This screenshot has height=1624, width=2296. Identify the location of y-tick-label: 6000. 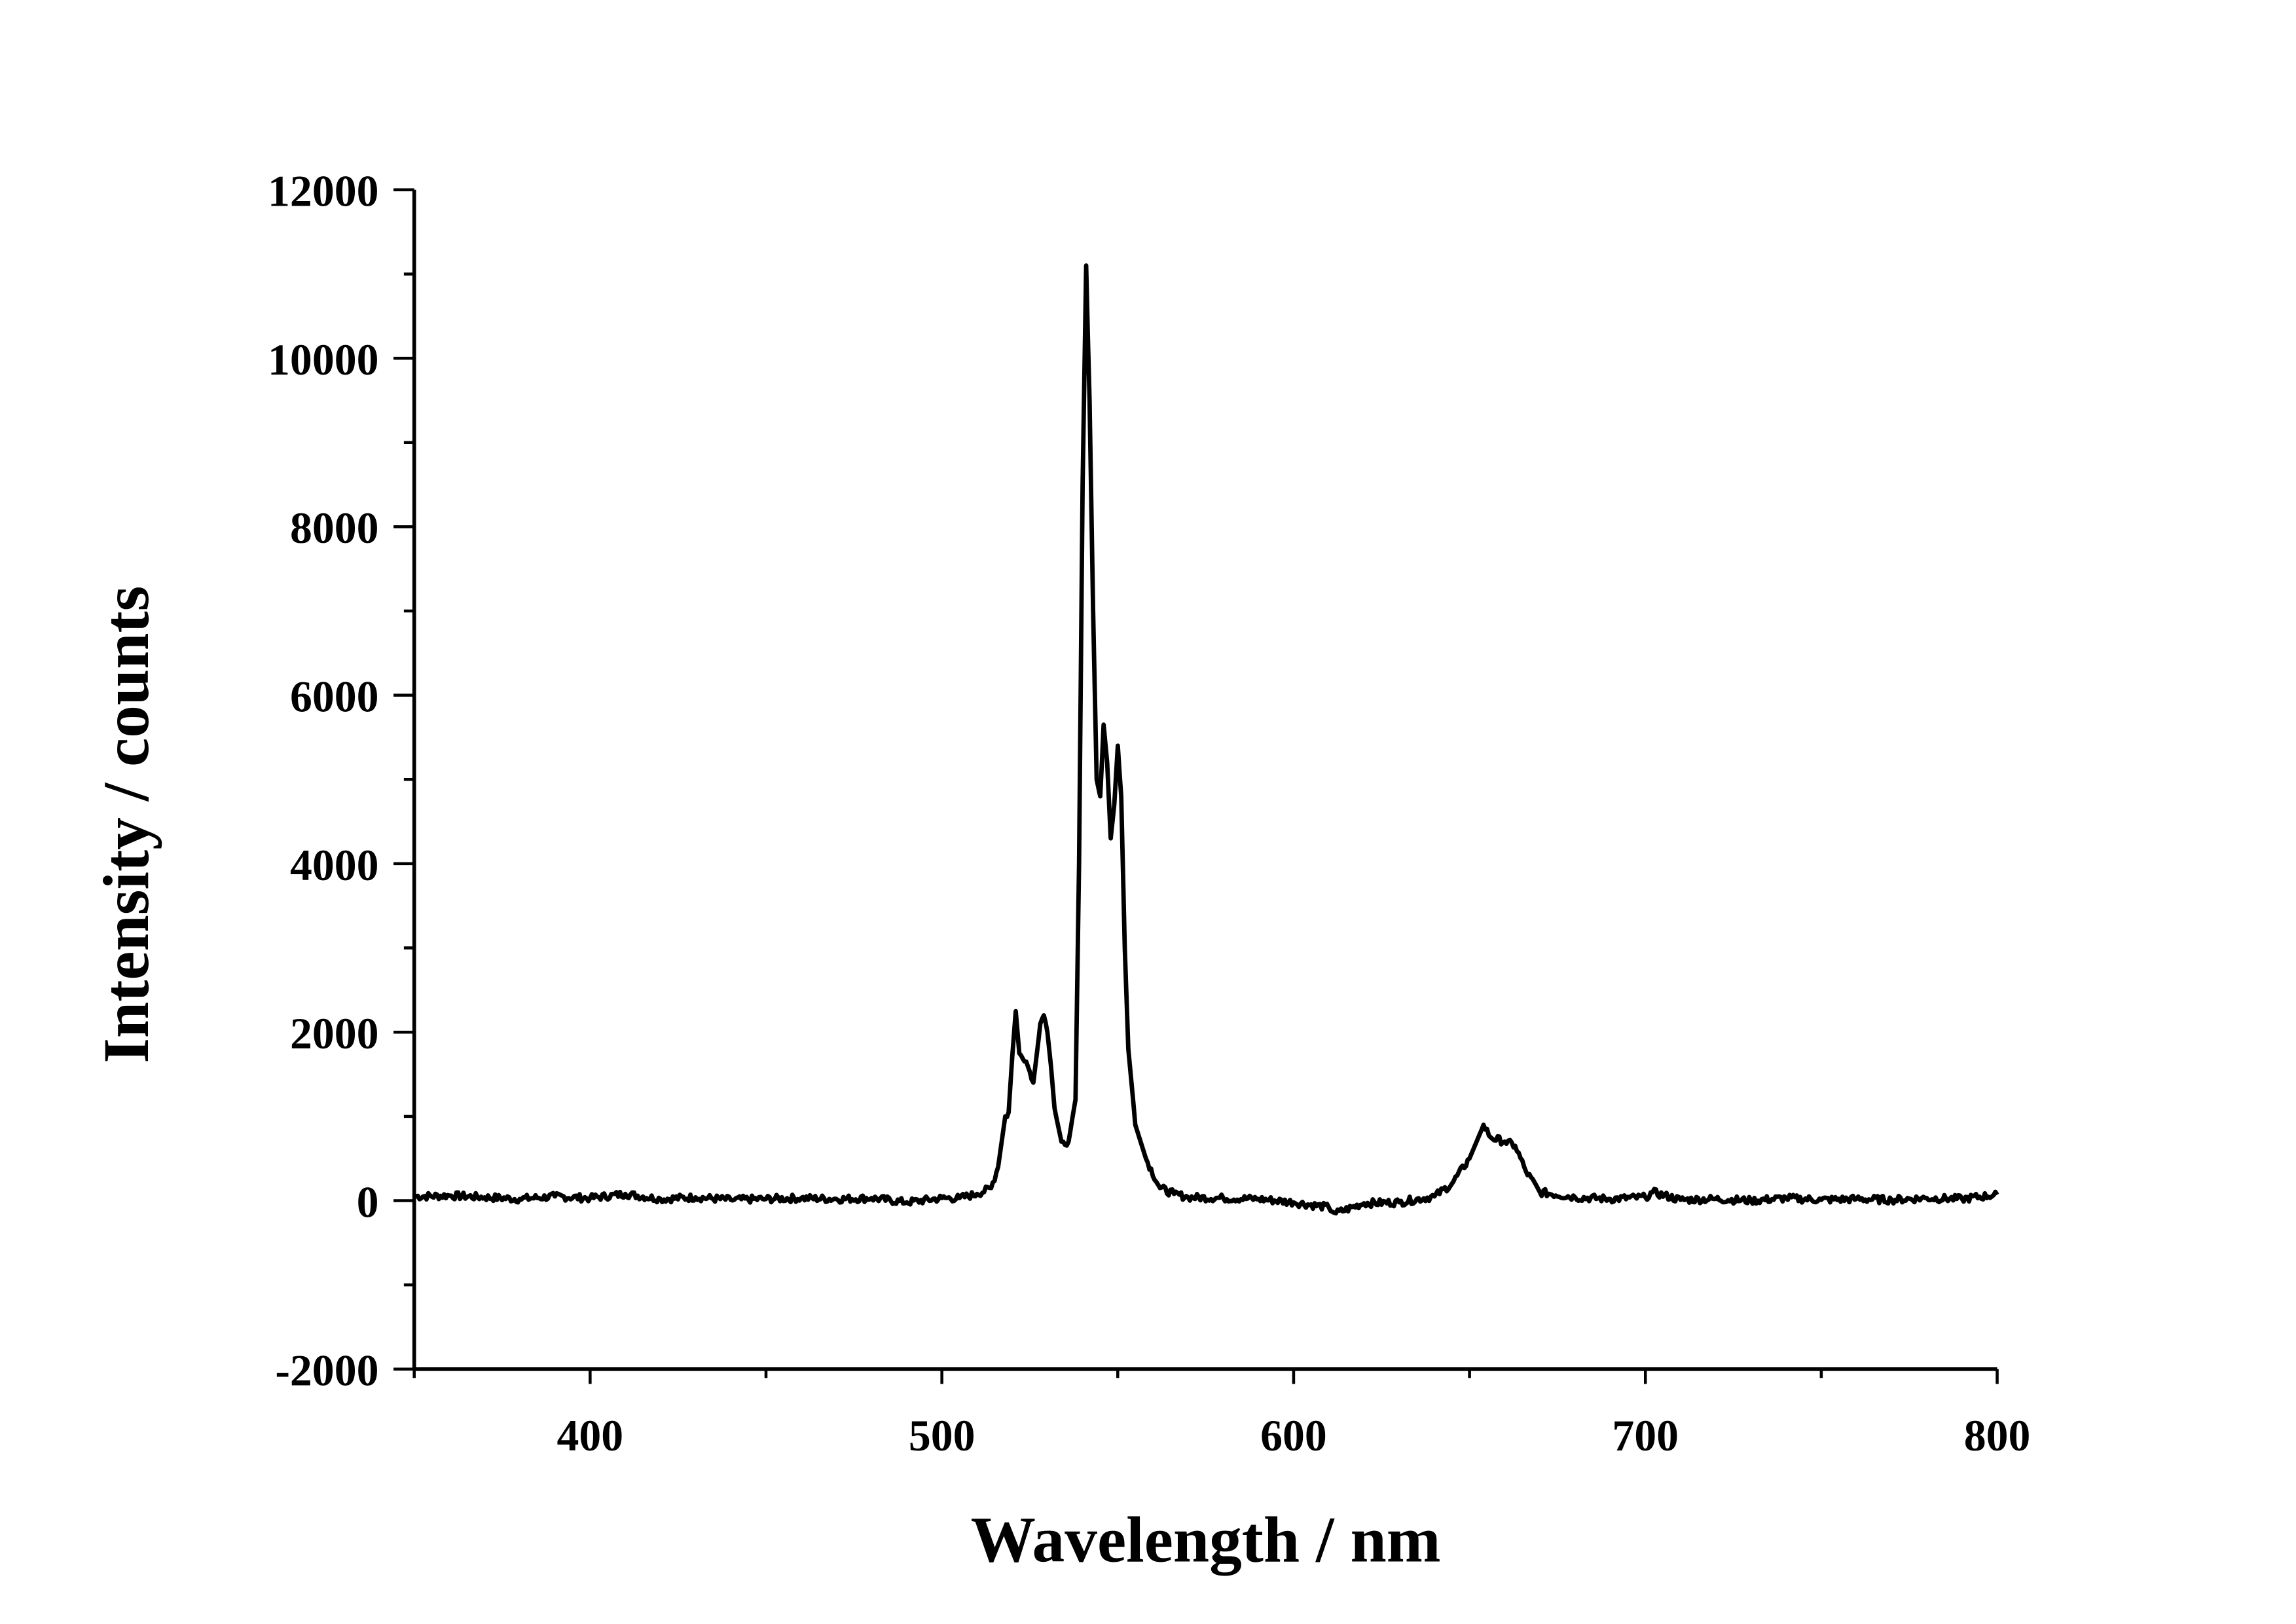
(334, 697).